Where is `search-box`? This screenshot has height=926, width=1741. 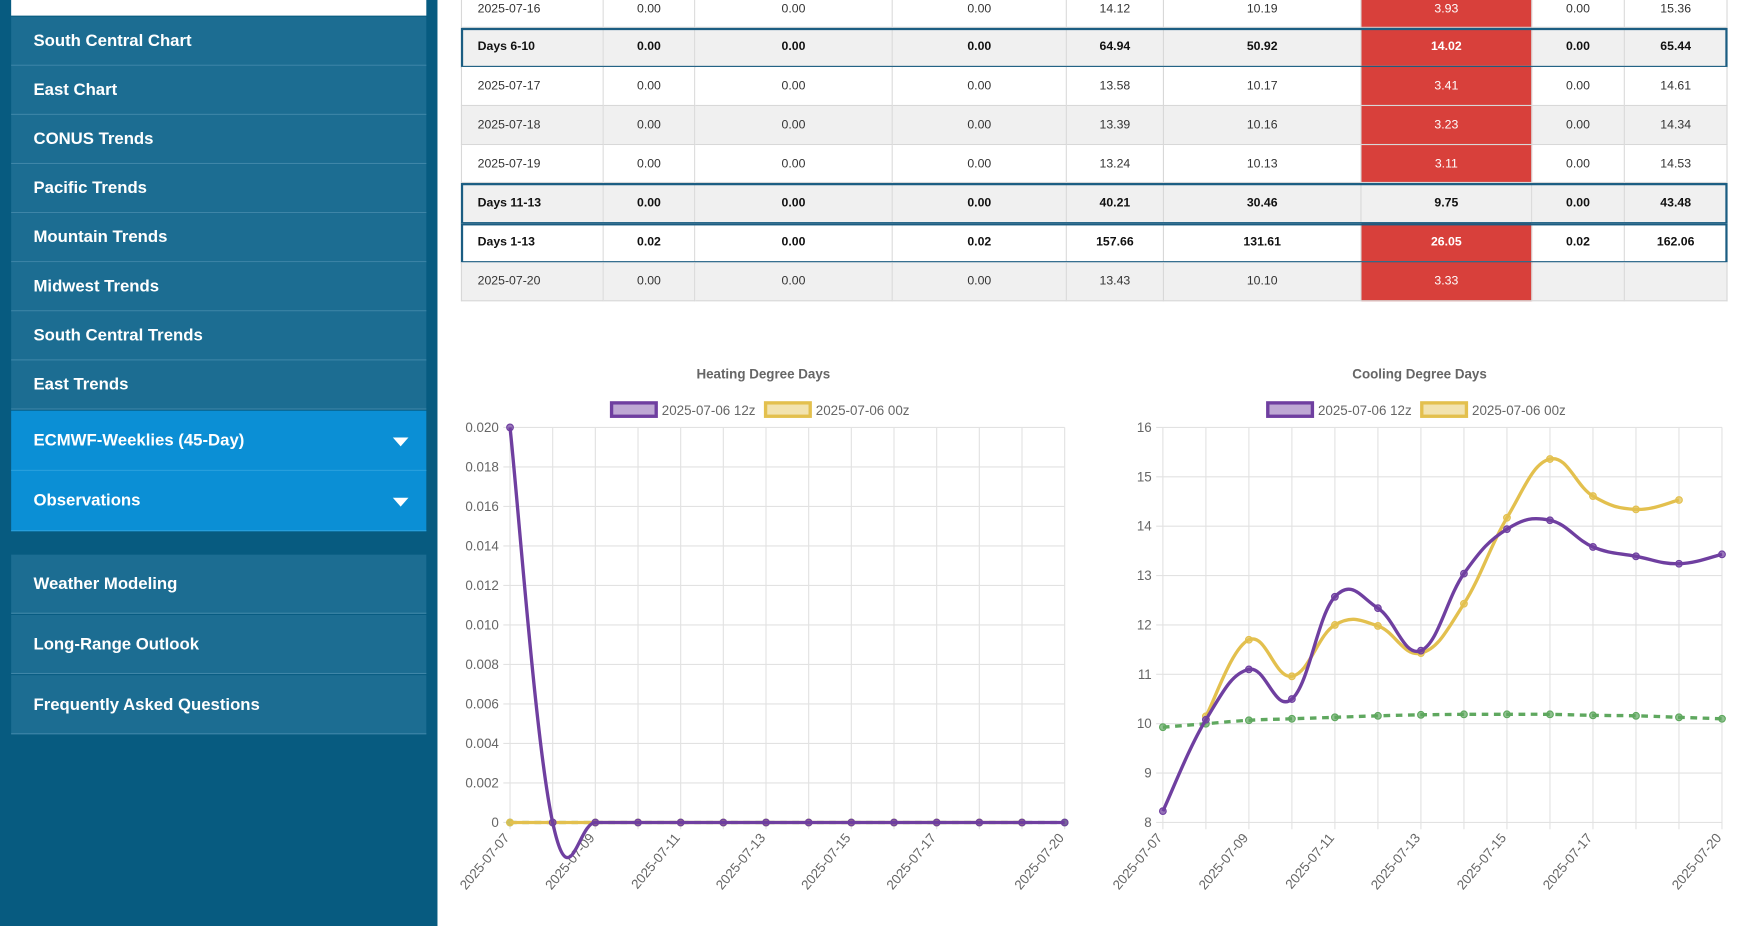 search-box is located at coordinates (219, 8).